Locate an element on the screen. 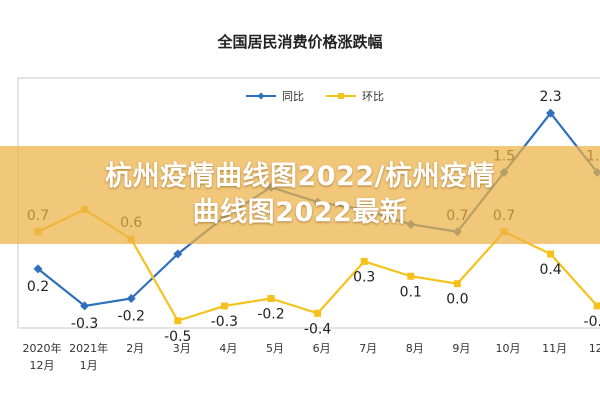  x-tick-label-line: 2月 is located at coordinates (135, 348).